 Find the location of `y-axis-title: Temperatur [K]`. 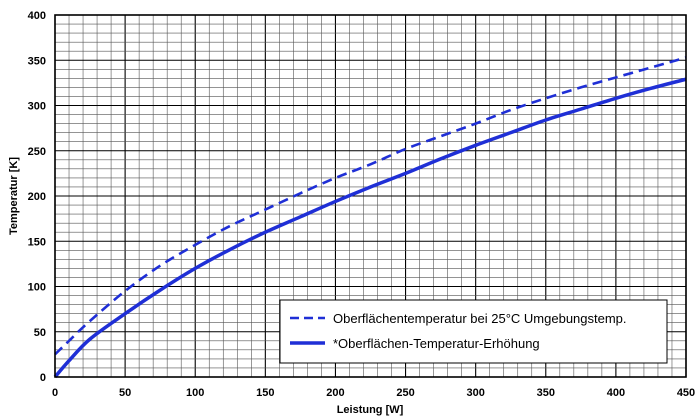

y-axis-title: Temperatur [K] is located at coordinates (14, 196).